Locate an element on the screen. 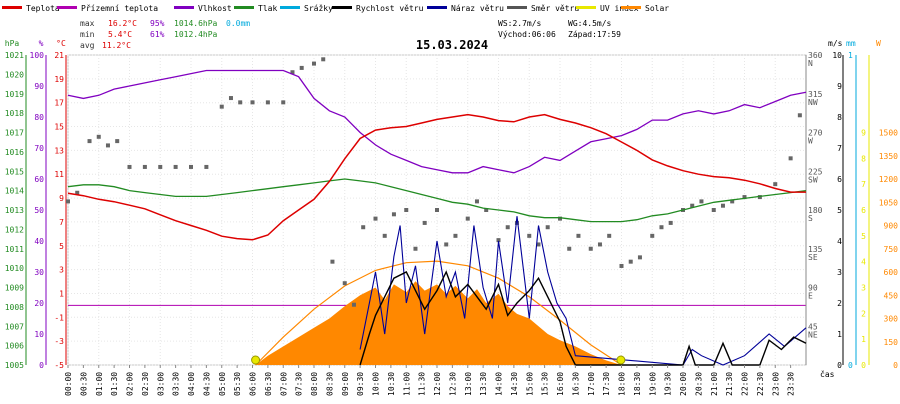 This screenshot has width=900, height=404. uv-axis-tick: 4 is located at coordinates (863, 262).